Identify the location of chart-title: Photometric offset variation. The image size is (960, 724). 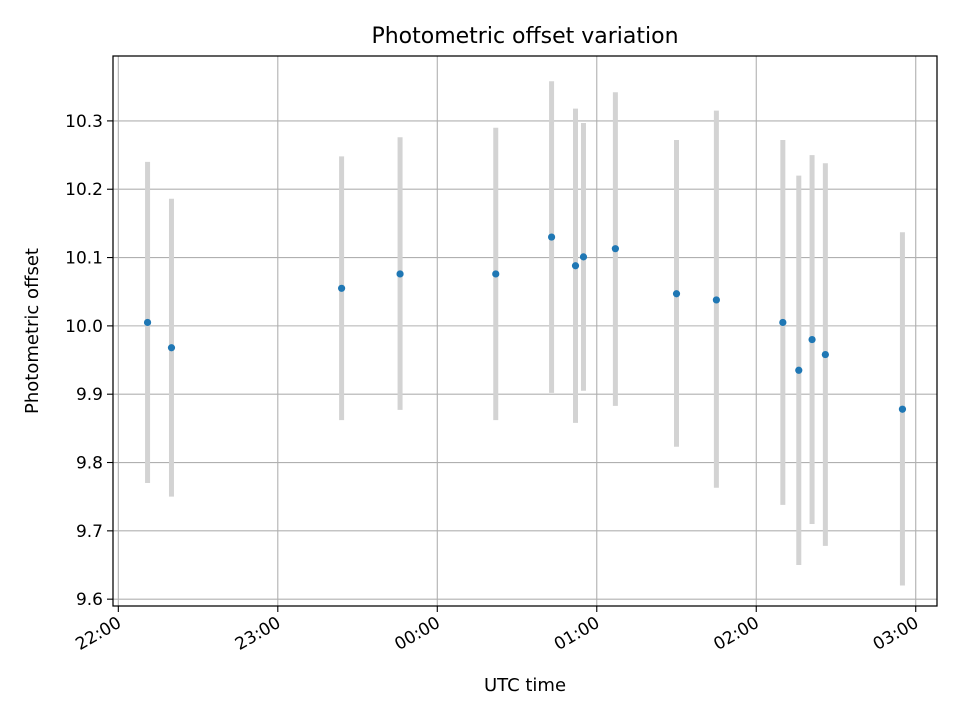
(524, 36).